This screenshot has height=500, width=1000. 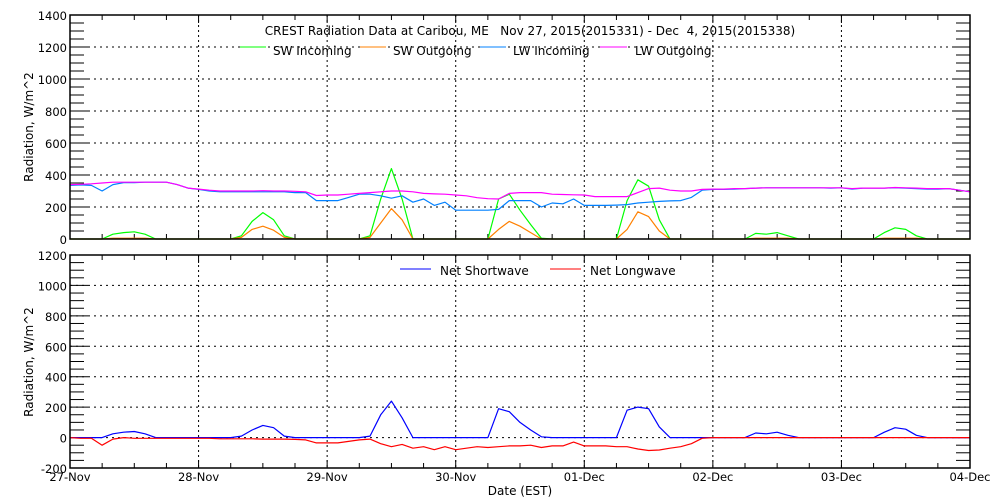 I want to click on legend-label-lw-outgoing: LW Outgoing, so click(x=673, y=51).